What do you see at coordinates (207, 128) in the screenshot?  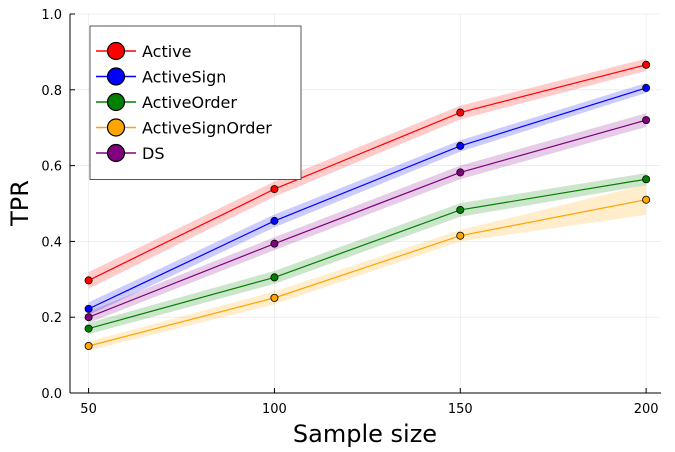 I see `legend-label-activesignorder: ActiveSignOrder` at bounding box center [207, 128].